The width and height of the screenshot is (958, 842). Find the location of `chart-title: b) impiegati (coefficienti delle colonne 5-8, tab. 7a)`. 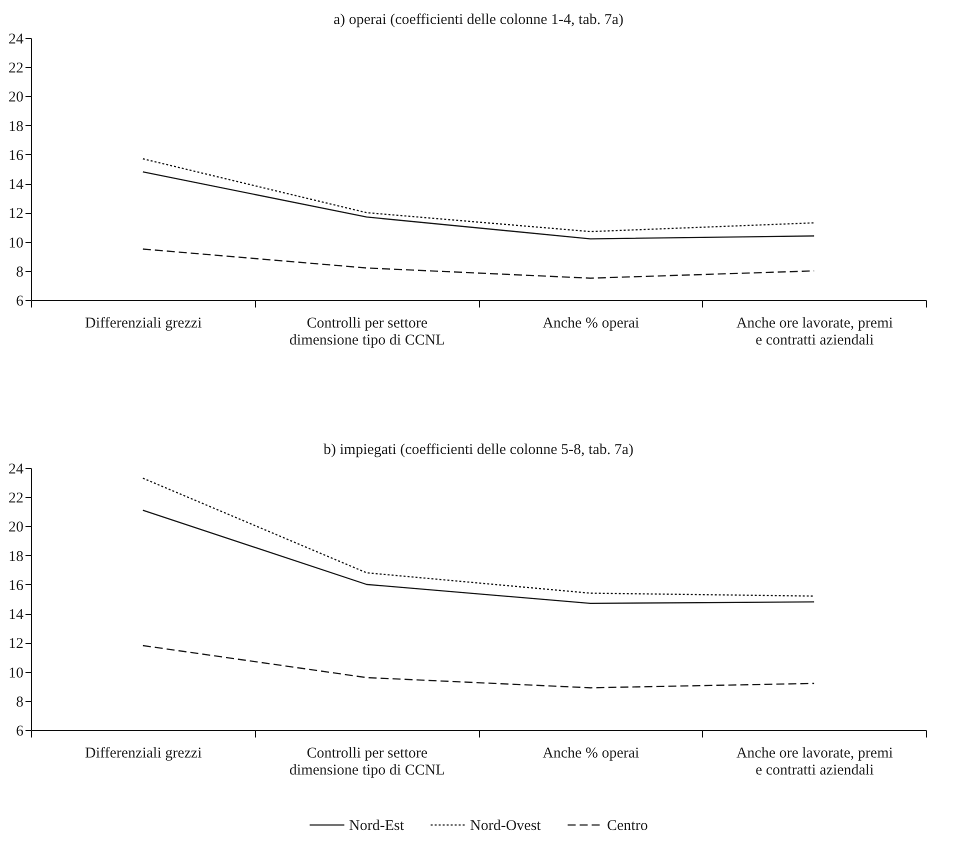

chart-title: b) impiegati (coefficienti delle colonne 5-8, tab. 7a) is located at coordinates (478, 450).